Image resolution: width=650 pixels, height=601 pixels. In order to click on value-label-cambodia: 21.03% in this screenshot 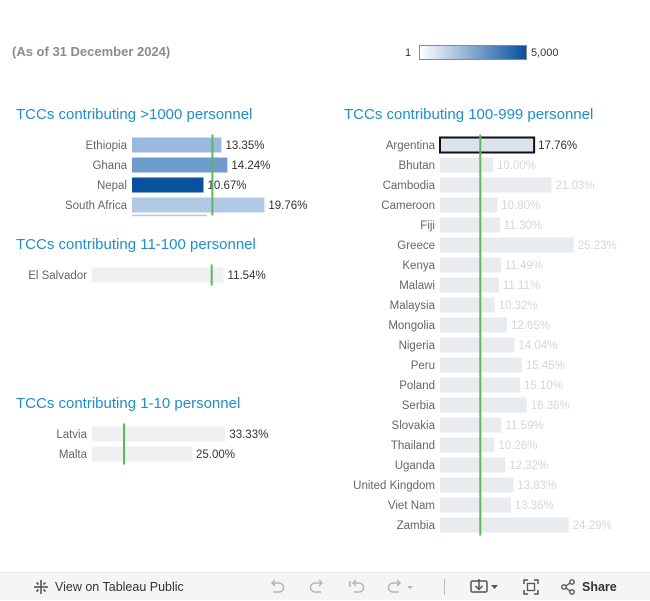, I will do `click(574, 186)`.